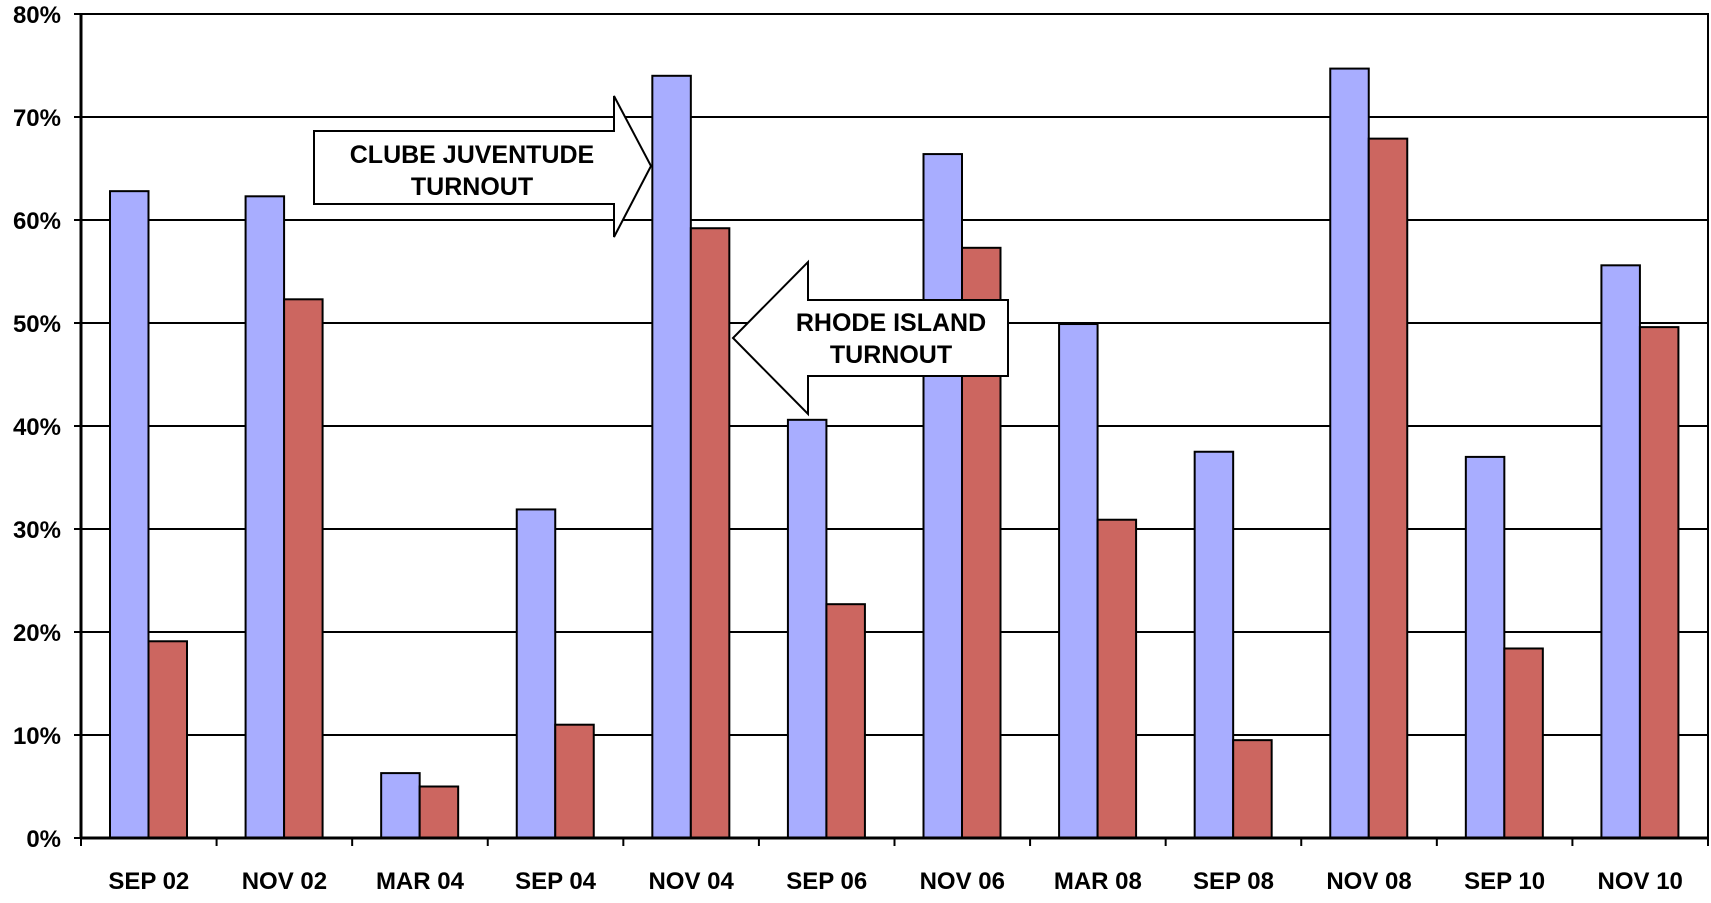  I want to click on left-arrow-shape, so click(870, 338).